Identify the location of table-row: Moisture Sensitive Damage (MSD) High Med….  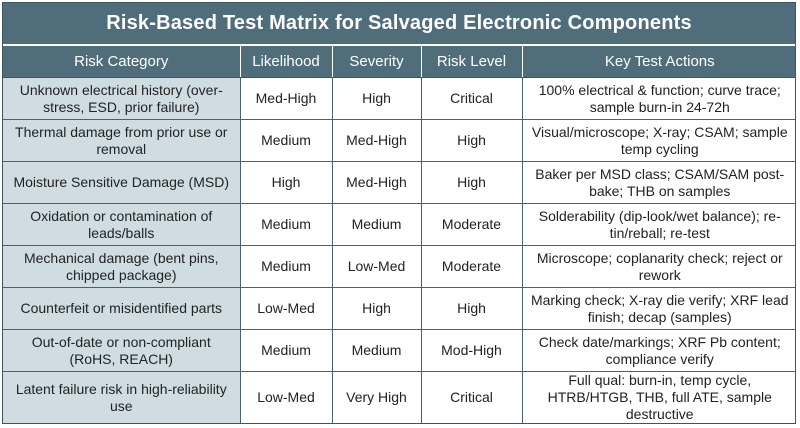
(399, 182).